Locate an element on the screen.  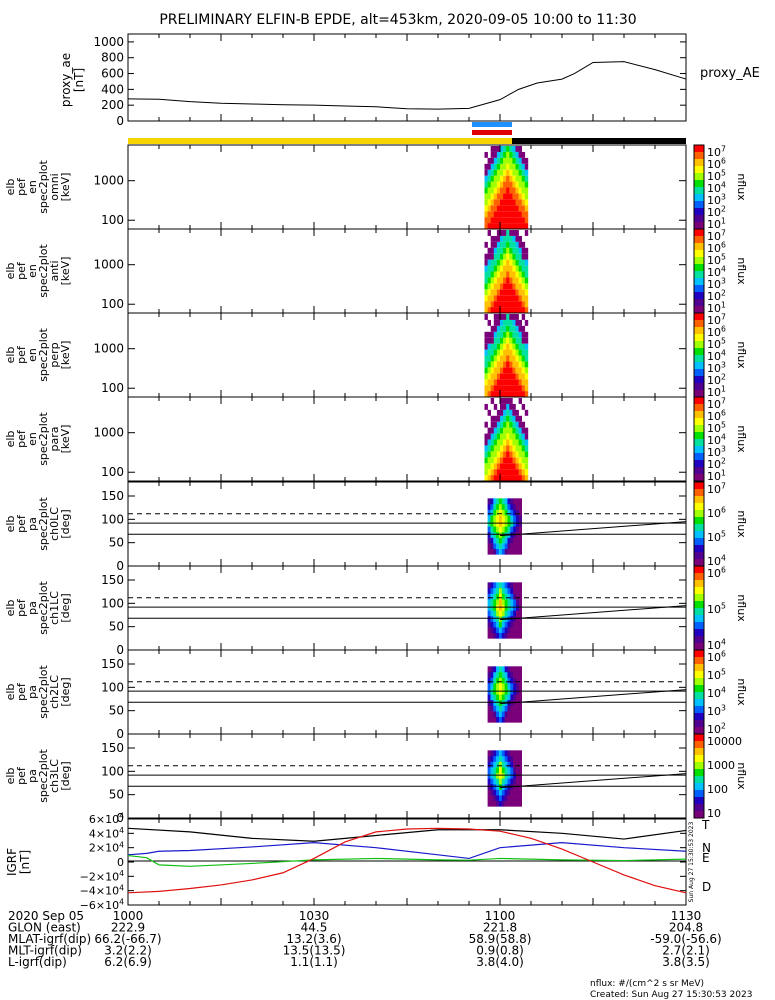
spectrogram-ytick-label: 100 is located at coordinates (112, 304).